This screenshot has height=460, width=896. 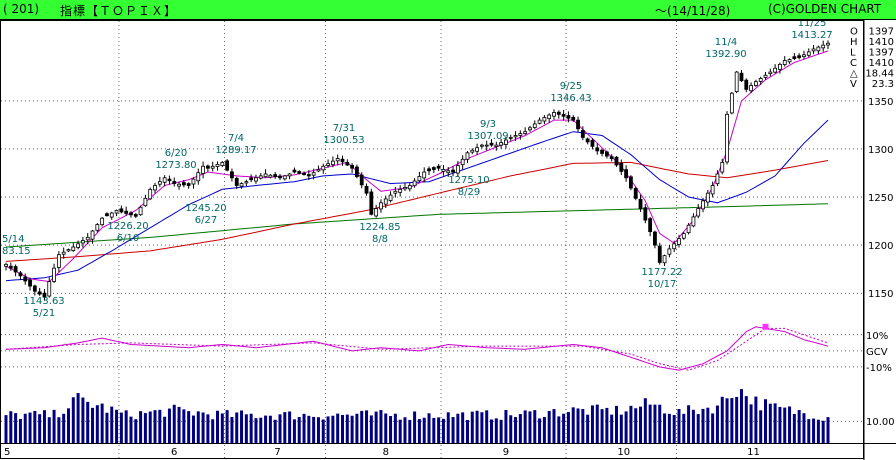 What do you see at coordinates (623, 452) in the screenshot?
I see `month-tick-label: 10` at bounding box center [623, 452].